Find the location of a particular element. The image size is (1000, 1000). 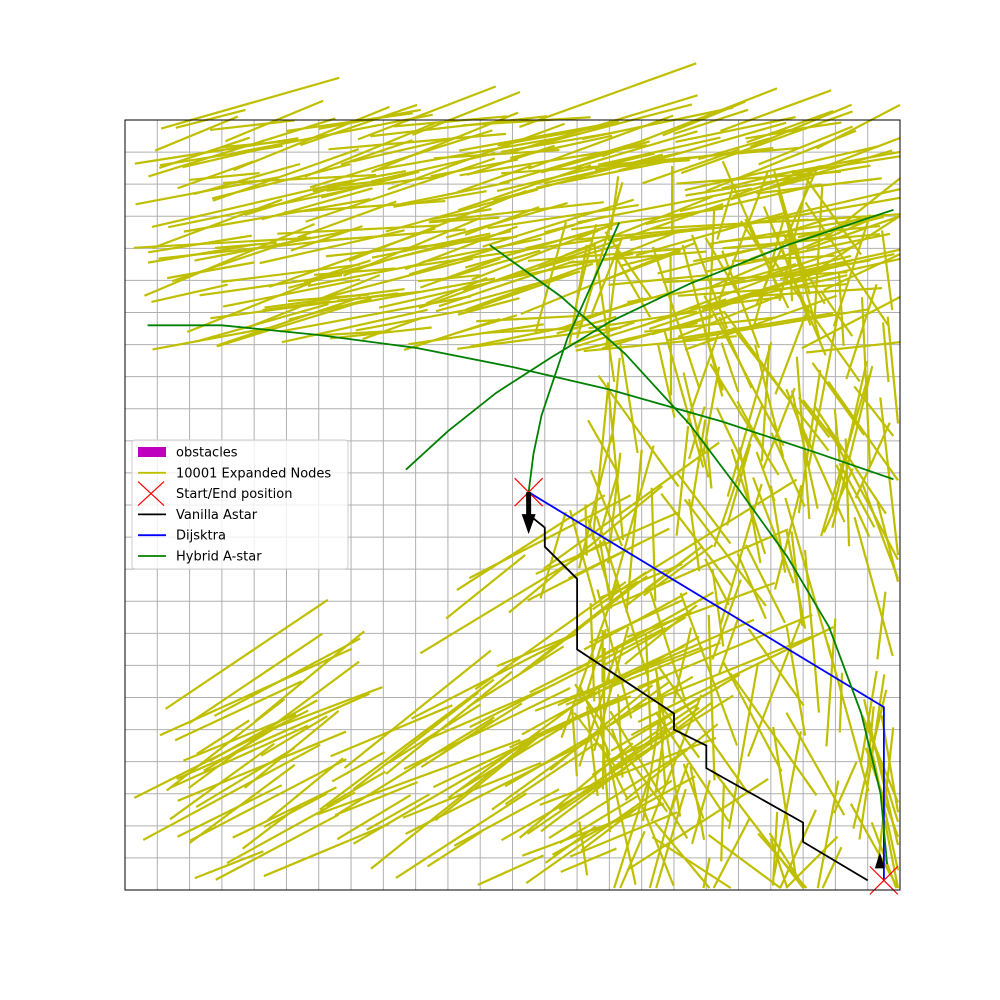

vanilla-astar-path is located at coordinates (698, 687).